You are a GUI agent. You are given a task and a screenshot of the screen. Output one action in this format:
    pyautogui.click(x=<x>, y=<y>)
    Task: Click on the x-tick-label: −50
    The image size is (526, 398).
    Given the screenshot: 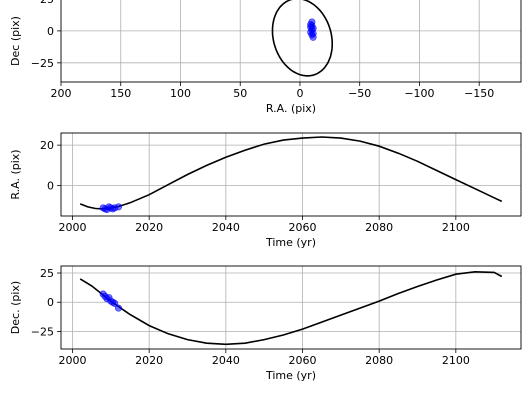 What is the action you would take?
    pyautogui.click(x=359, y=93)
    